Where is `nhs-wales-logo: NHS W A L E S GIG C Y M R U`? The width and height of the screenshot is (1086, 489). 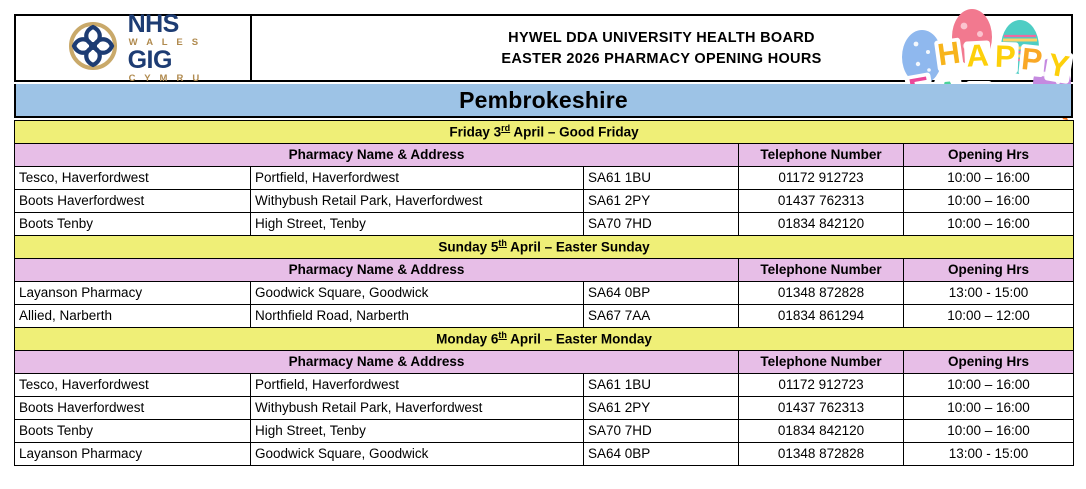 nhs-wales-logo: NHS W A L E S GIG C Y M R U is located at coordinates (134, 47).